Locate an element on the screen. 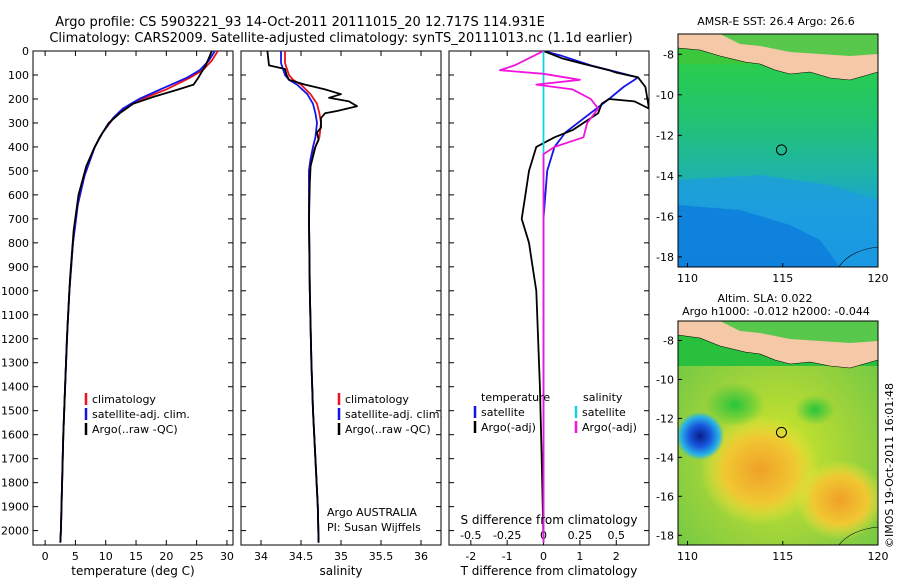 The image size is (900, 580). series-argo is located at coordinates (312, 297).